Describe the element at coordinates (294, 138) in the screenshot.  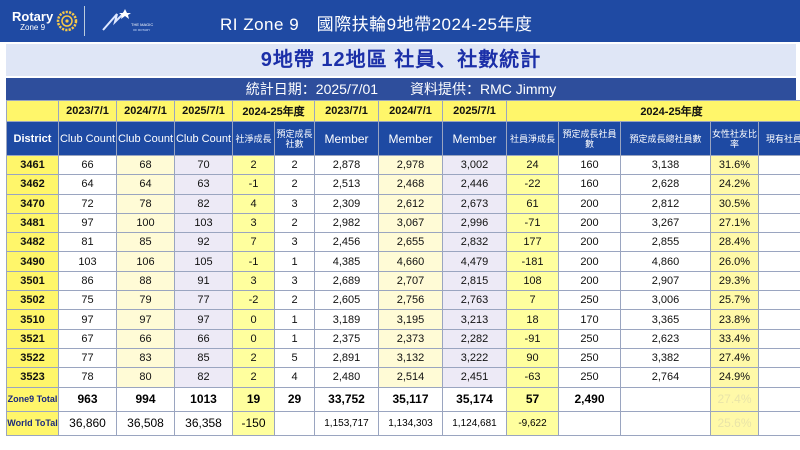
I see `column-header-club-goal: 預定成長社數` at that location.